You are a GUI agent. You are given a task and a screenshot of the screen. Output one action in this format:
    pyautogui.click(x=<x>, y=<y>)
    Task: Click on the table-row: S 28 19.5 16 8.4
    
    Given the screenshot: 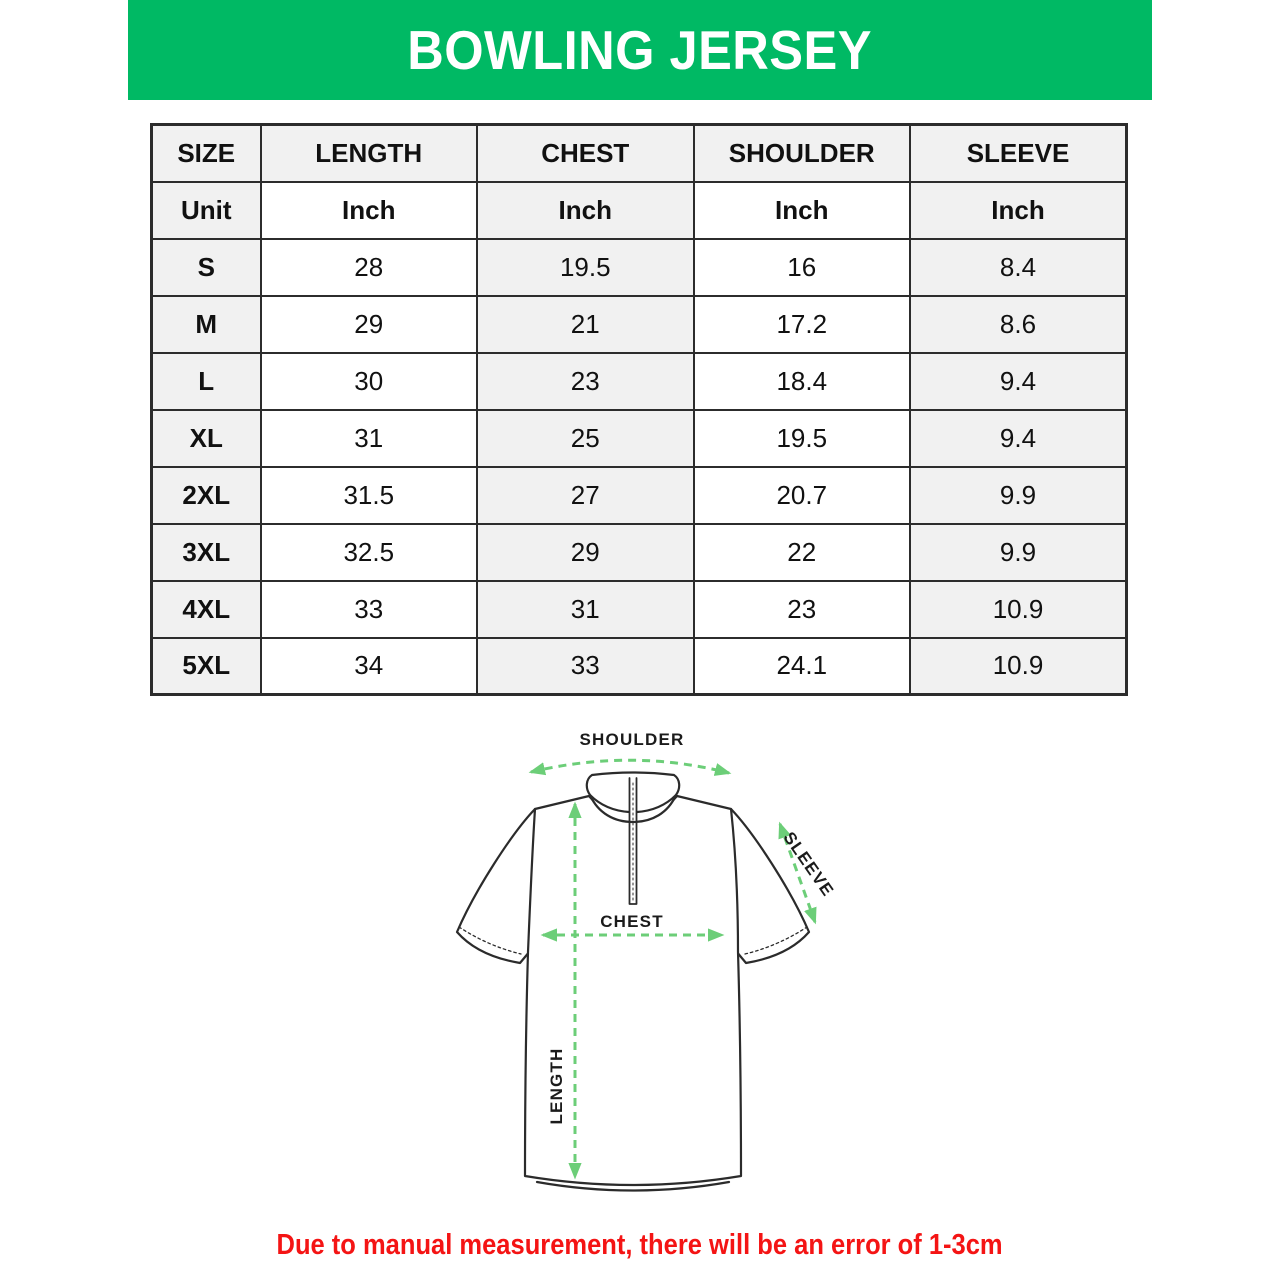 What is the action you would take?
    pyautogui.click(x=639, y=267)
    